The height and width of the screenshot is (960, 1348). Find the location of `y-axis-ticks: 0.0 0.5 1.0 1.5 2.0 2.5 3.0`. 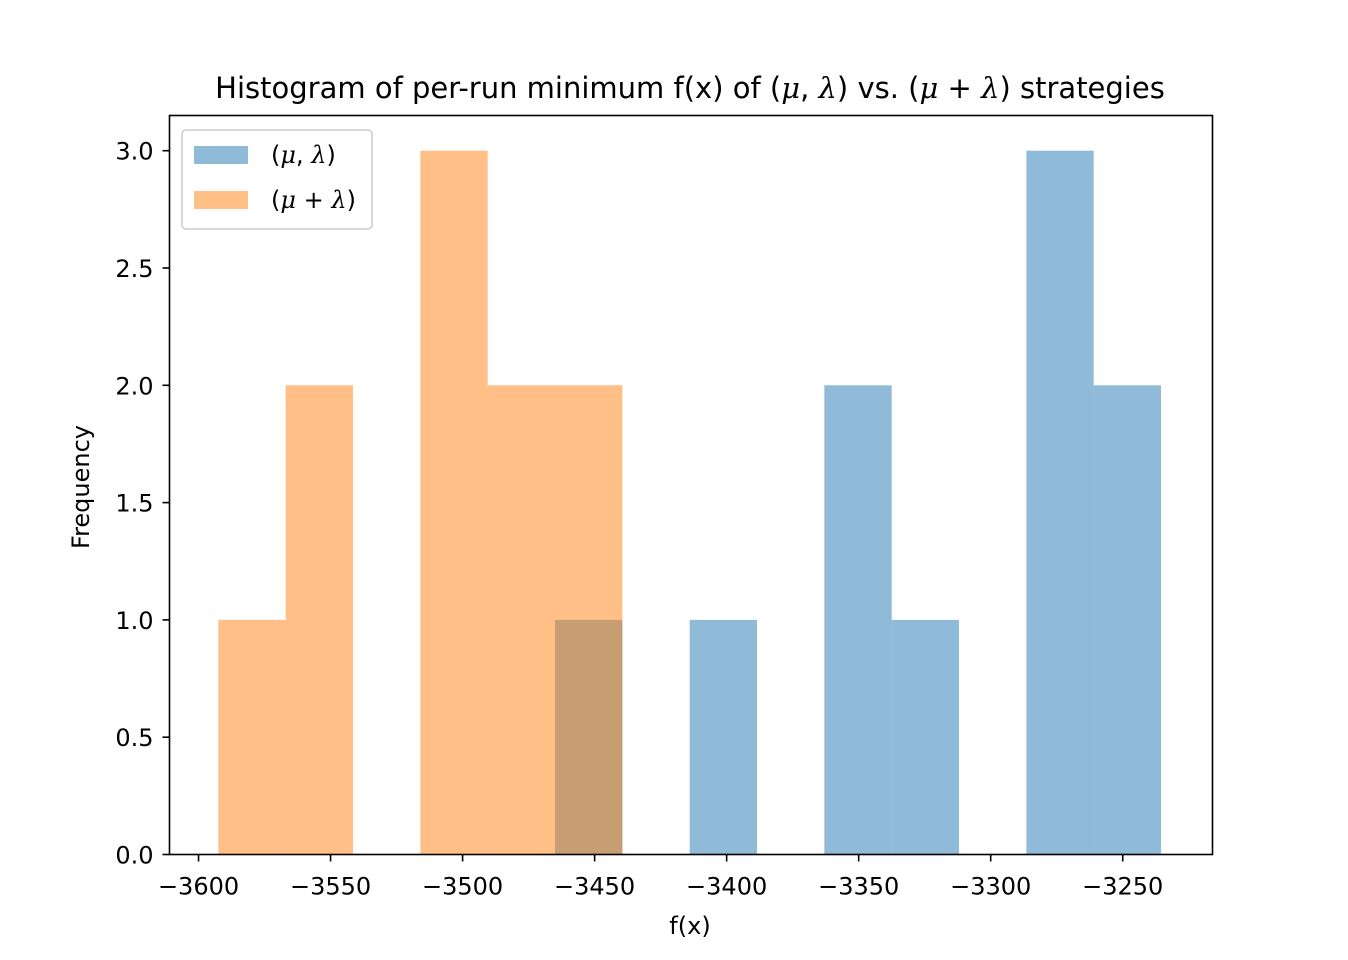

y-axis-ticks: 0.0 0.5 1.0 1.5 2.0 2.5 3.0 is located at coordinates (142, 504).